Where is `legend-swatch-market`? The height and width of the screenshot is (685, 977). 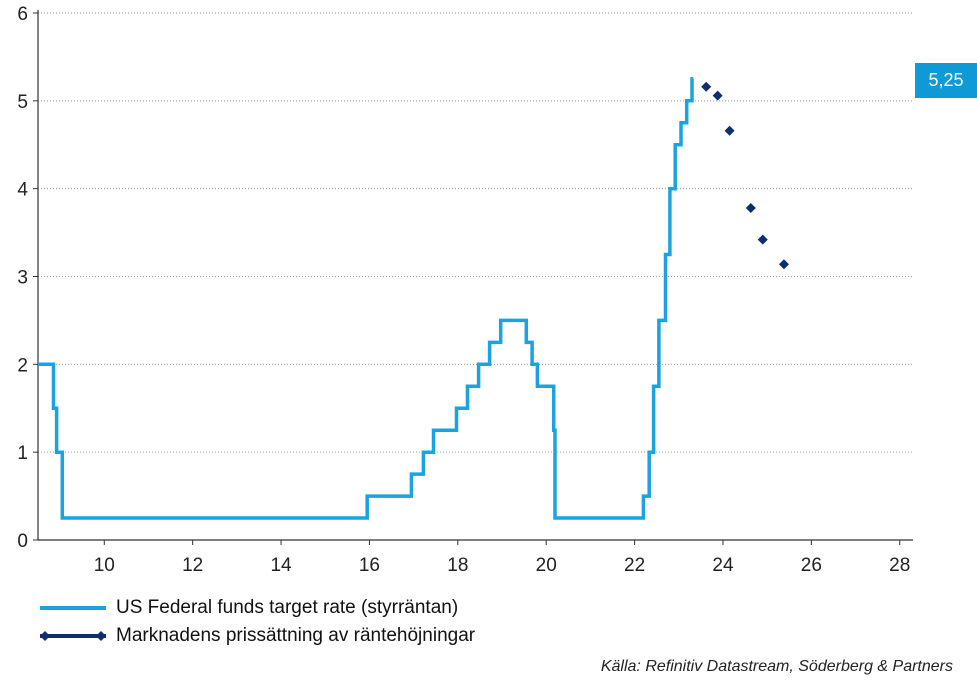 legend-swatch-market is located at coordinates (73, 636).